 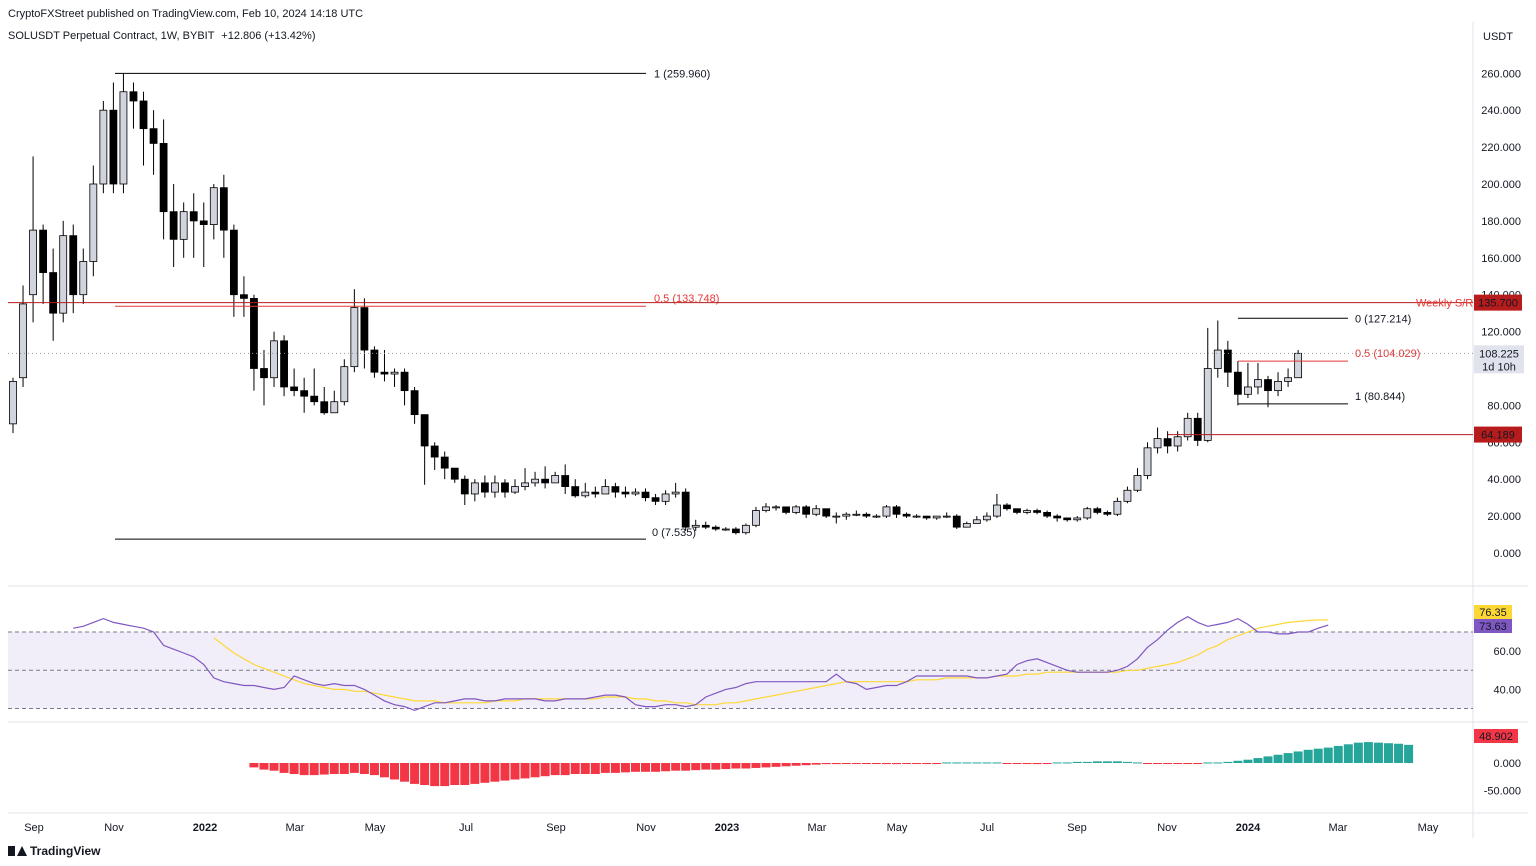 What do you see at coordinates (682, 74) in the screenshot?
I see `fib-label-1-left: 1 (259.960)` at bounding box center [682, 74].